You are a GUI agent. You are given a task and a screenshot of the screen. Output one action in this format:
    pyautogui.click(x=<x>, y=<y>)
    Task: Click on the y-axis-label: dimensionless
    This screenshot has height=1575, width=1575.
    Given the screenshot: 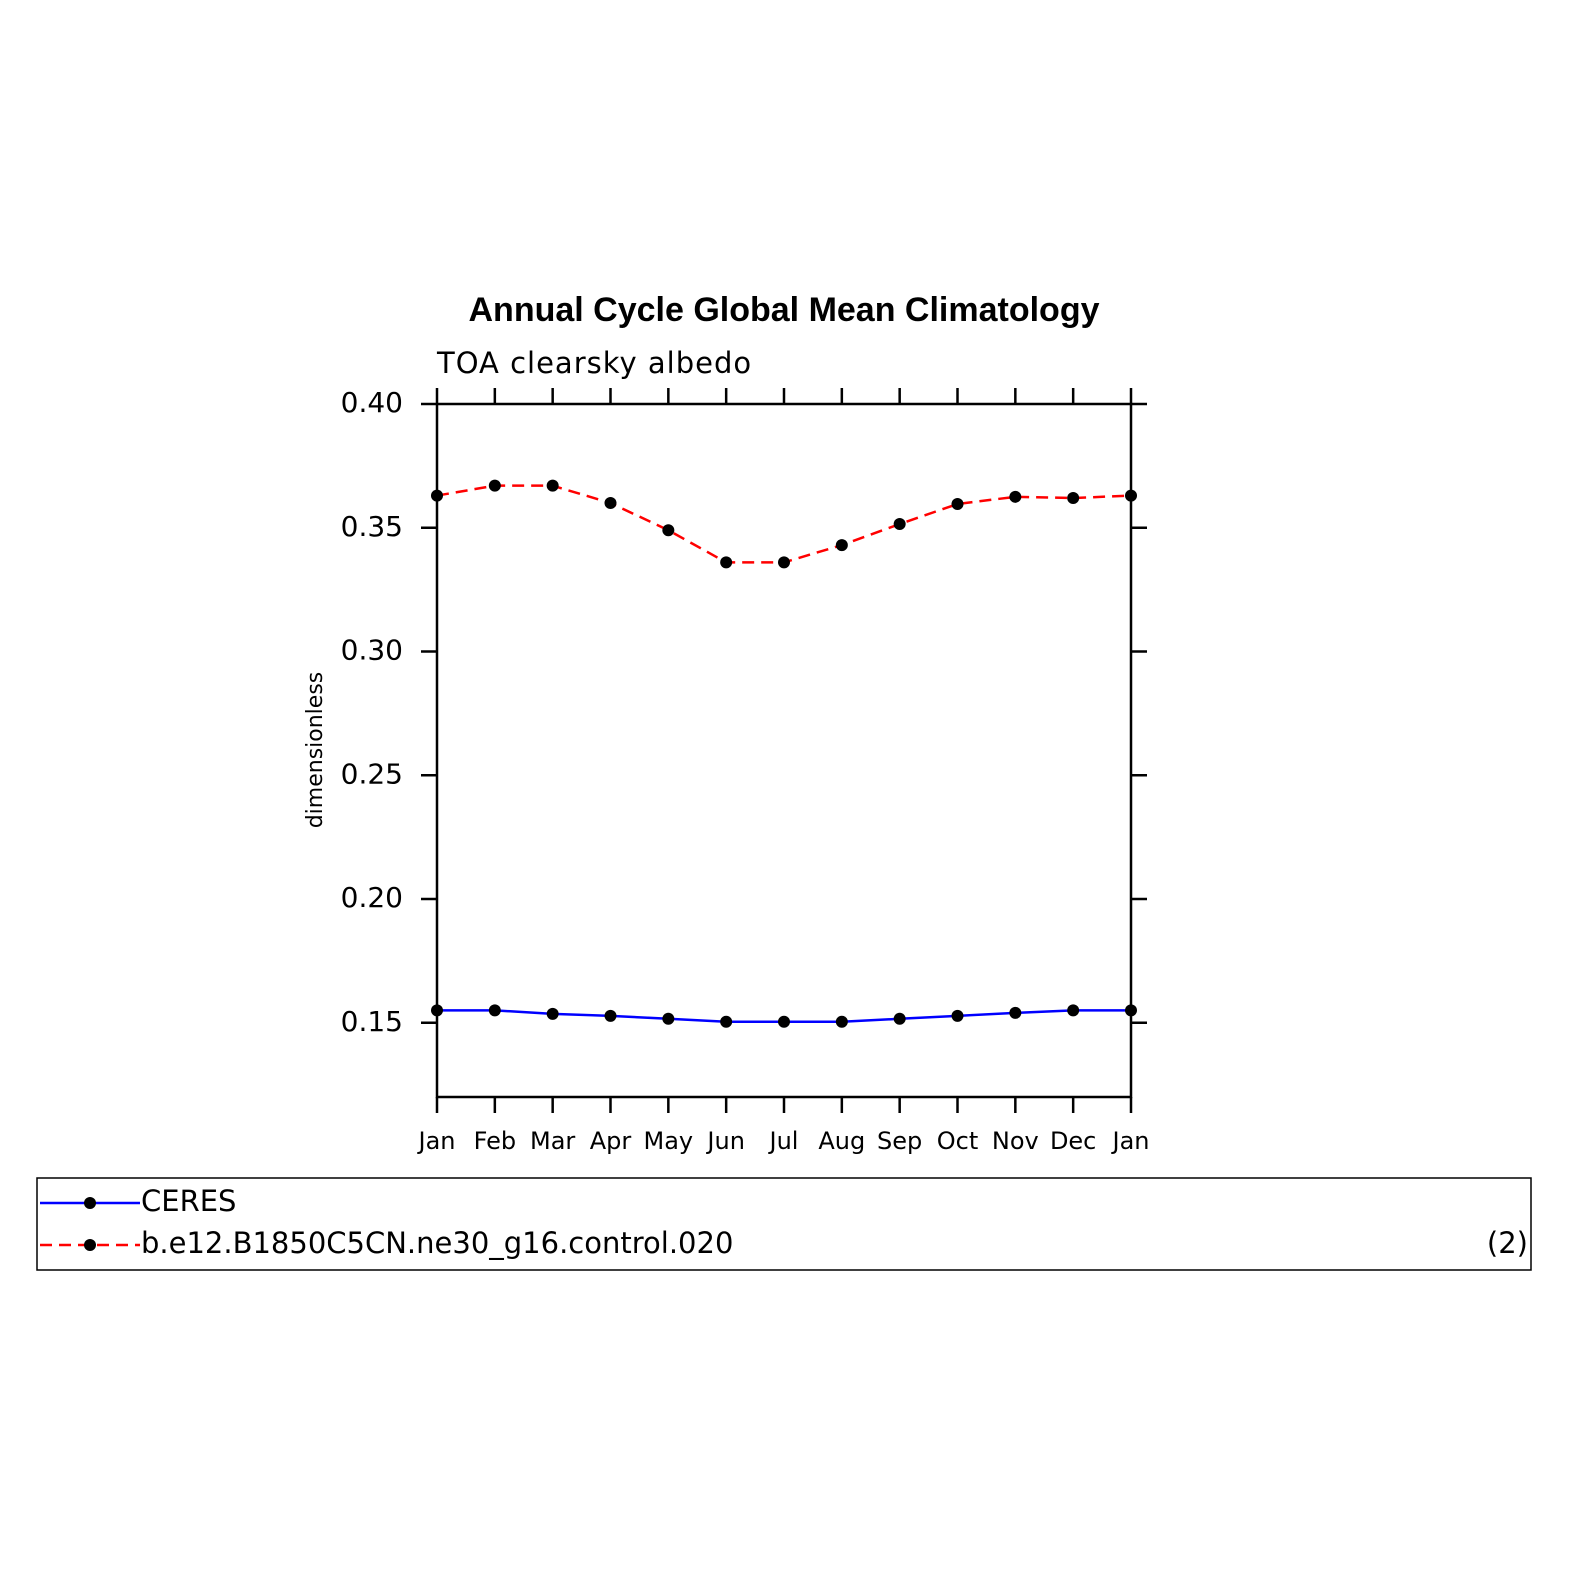 What is the action you would take?
    pyautogui.click(x=315, y=750)
    